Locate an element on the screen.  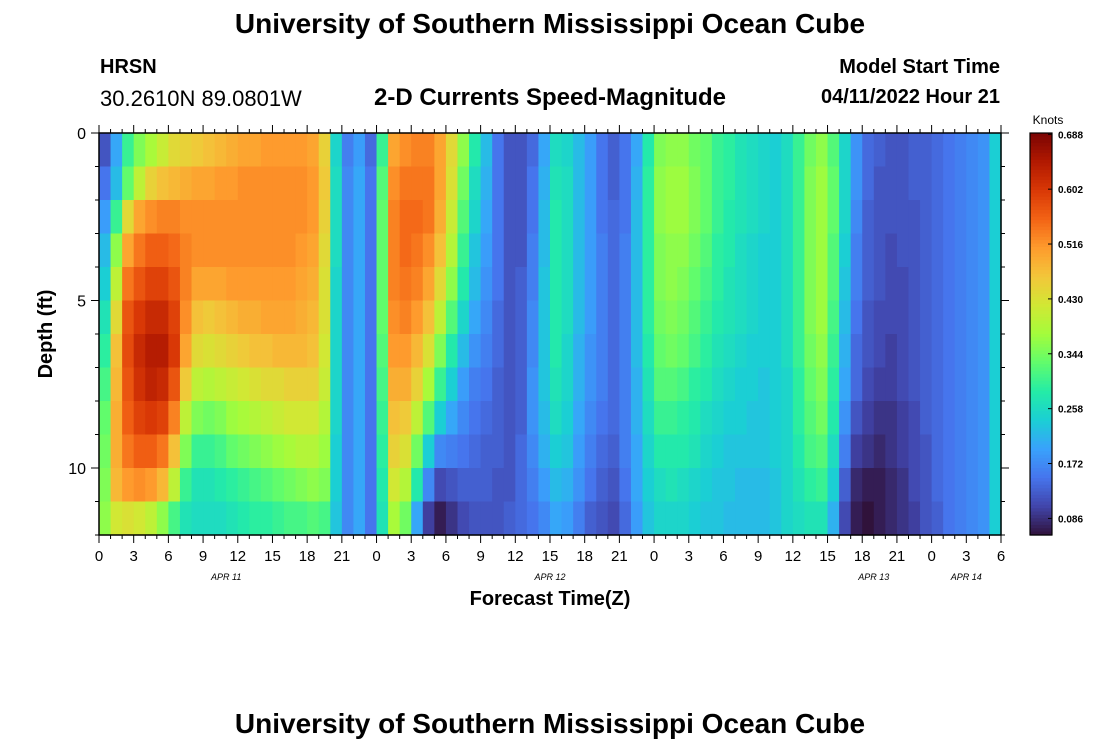
x-tick-label: 21 is located at coordinates (619, 556).